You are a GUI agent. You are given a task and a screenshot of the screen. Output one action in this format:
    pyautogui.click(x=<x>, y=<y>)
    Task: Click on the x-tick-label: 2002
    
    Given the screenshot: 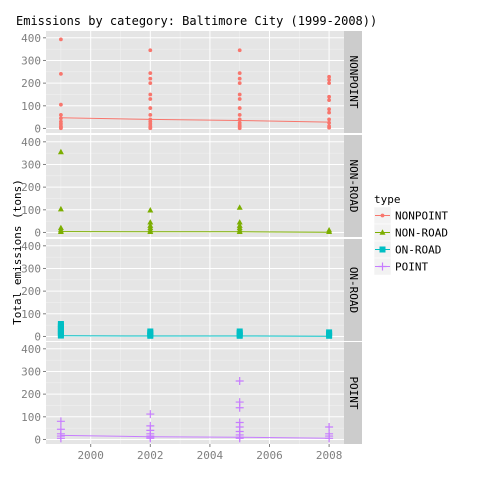 What is the action you would take?
    pyautogui.click(x=150, y=455)
    